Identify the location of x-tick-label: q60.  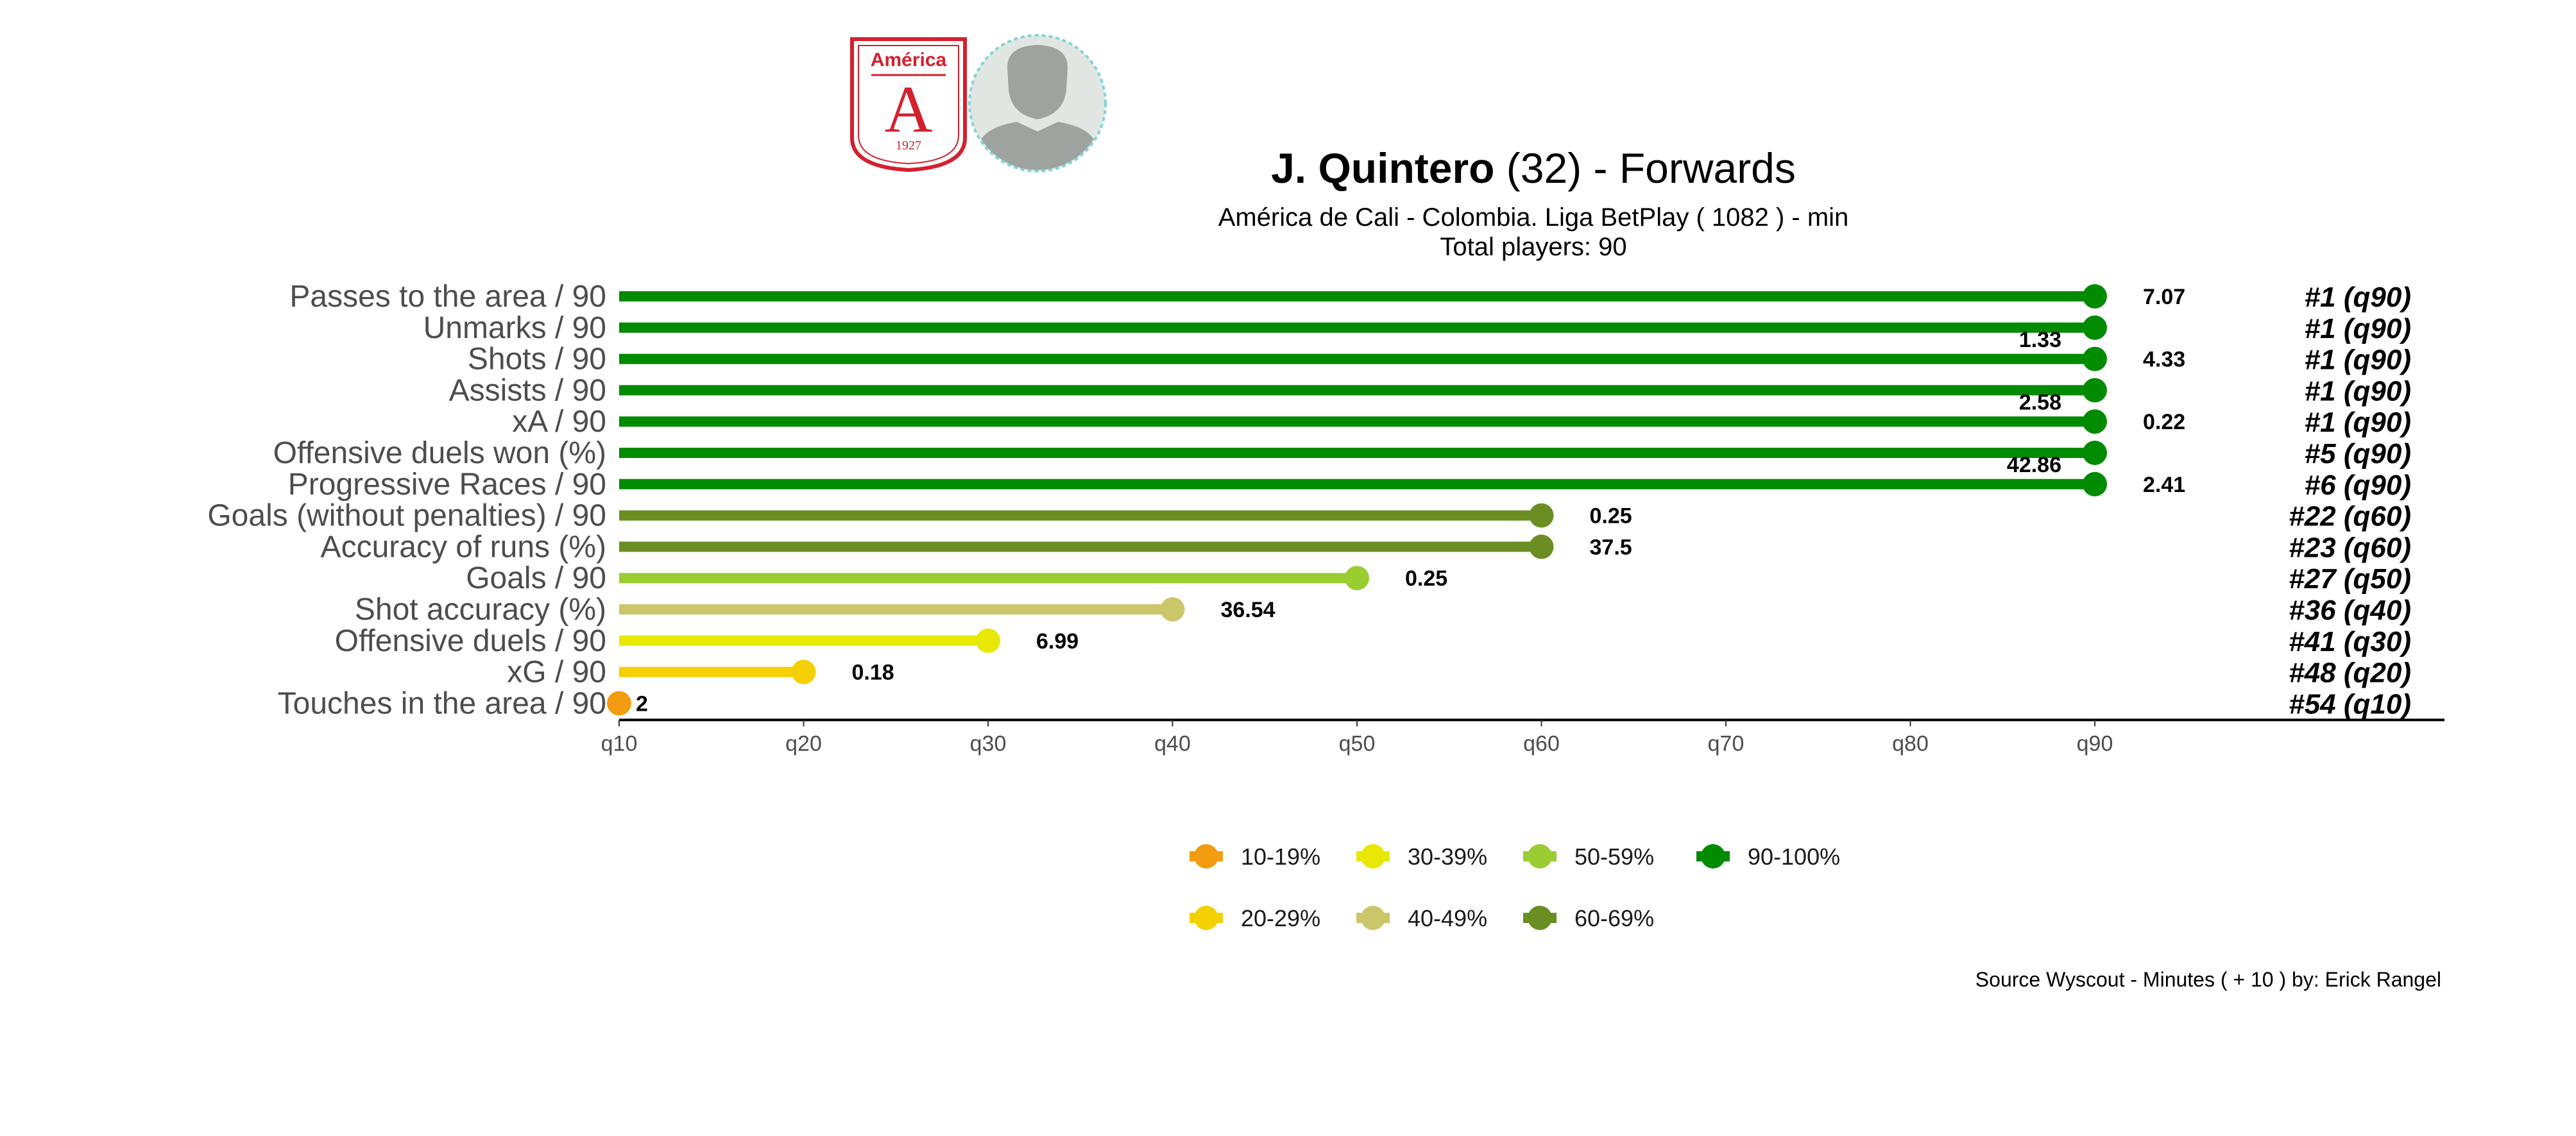
(1541, 744).